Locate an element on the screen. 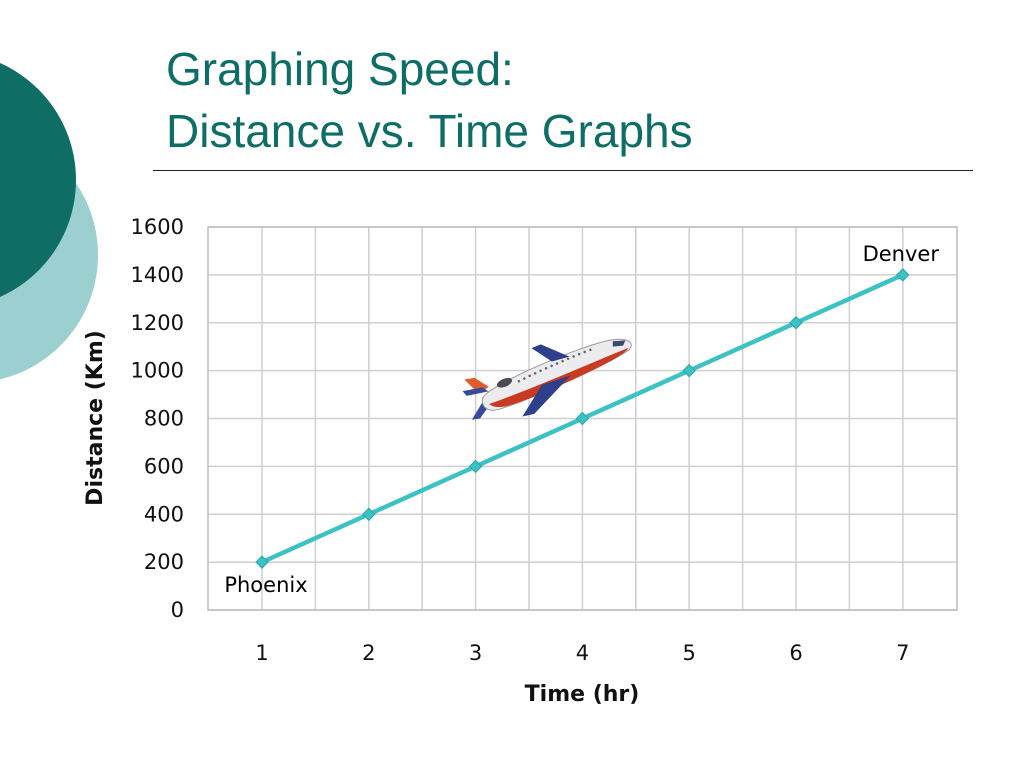  denver-annotation: Denver is located at coordinates (901, 254).